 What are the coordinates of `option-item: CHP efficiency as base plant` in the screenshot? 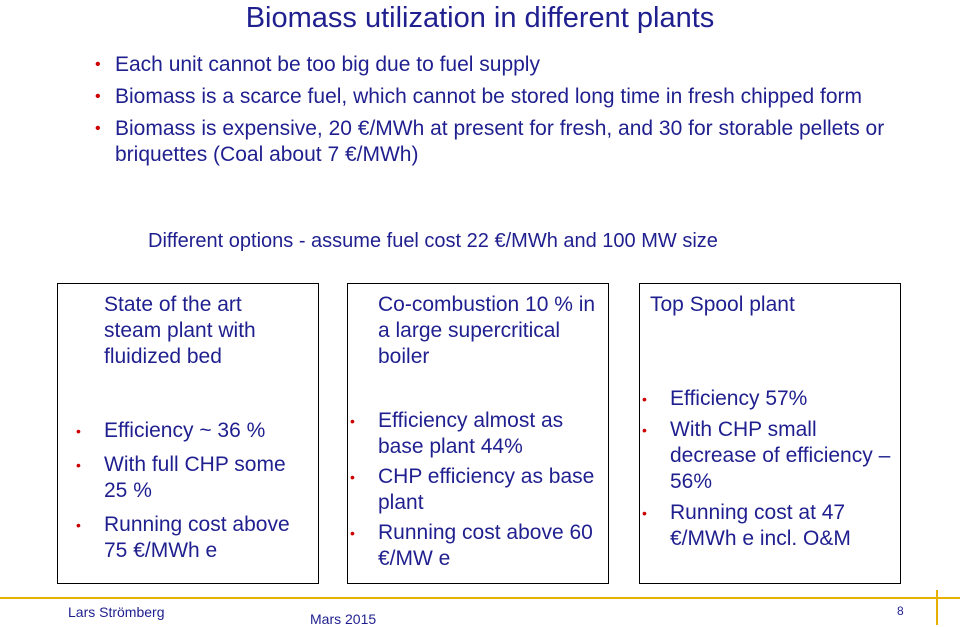 It's located at (476, 490).